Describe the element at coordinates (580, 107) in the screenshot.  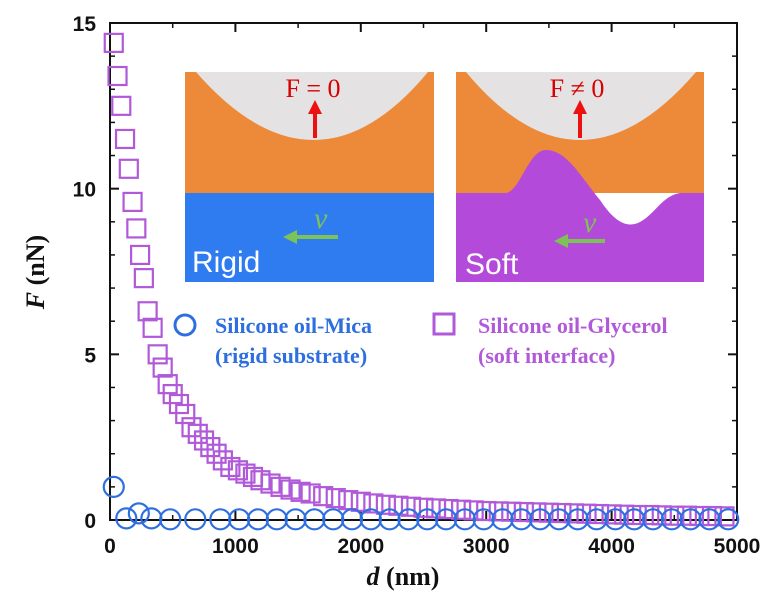
I see `inset-soft-force-arrowhead` at that location.